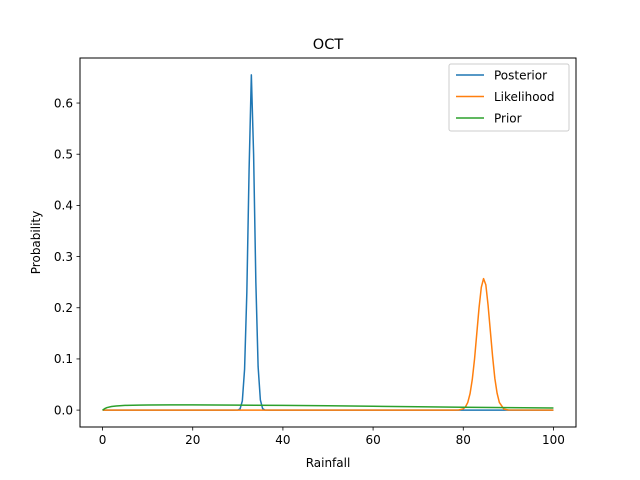  I want to click on y-axis-ticks: 0.0 0.1 0.2 0.3 0.4 0.5 0.6, so click(67, 256).